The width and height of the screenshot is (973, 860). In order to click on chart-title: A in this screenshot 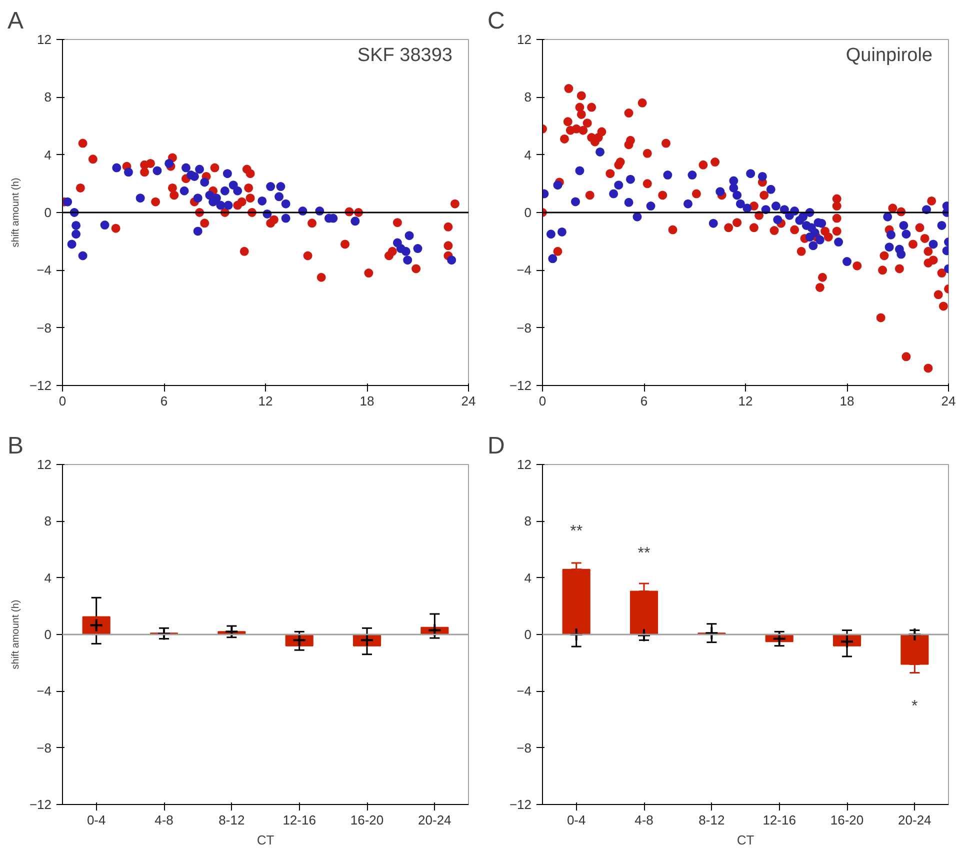, I will do `click(16, 21)`.